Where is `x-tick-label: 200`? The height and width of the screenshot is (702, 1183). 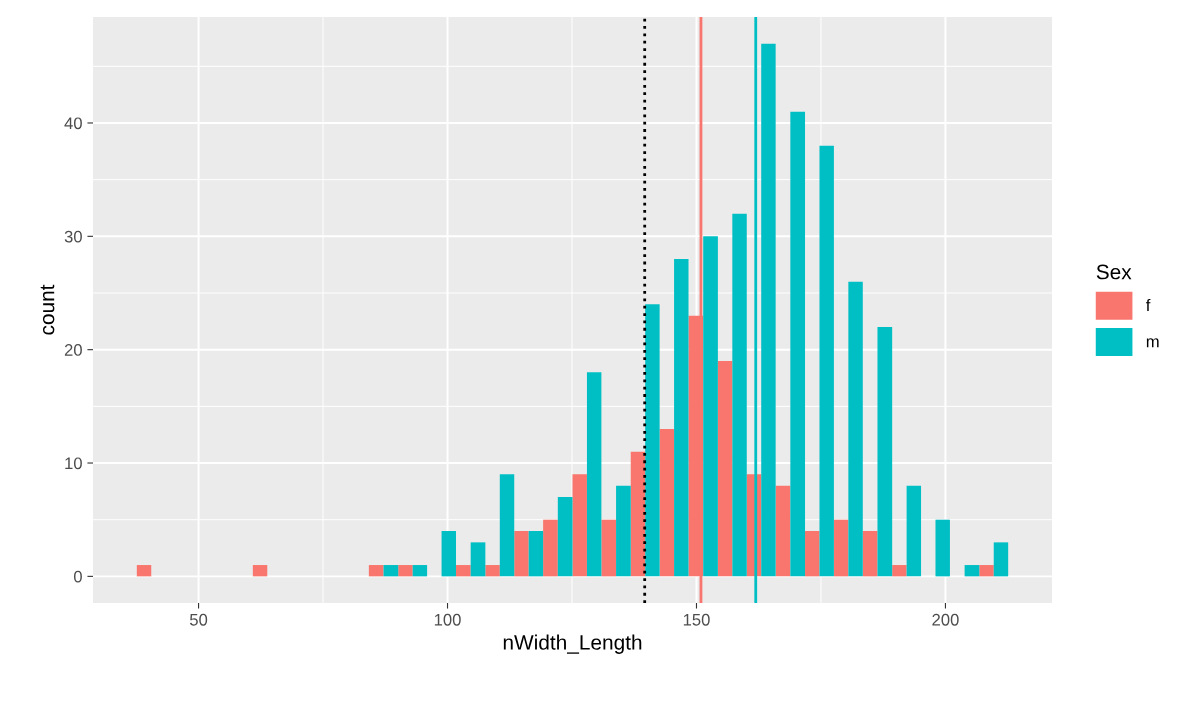
x-tick-label: 200 is located at coordinates (945, 619).